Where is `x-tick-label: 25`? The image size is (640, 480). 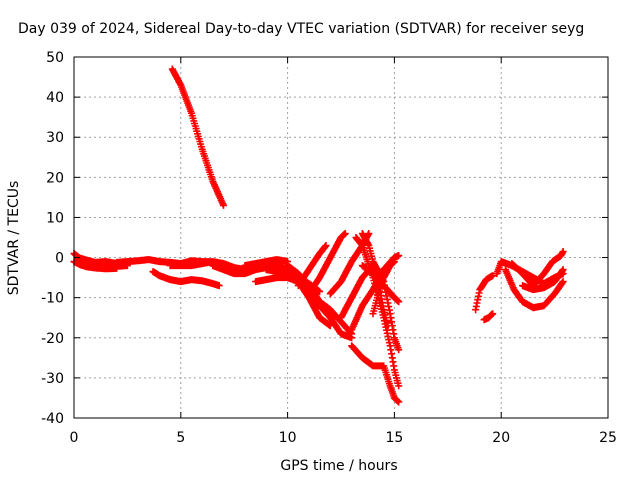 x-tick-label: 25 is located at coordinates (608, 438).